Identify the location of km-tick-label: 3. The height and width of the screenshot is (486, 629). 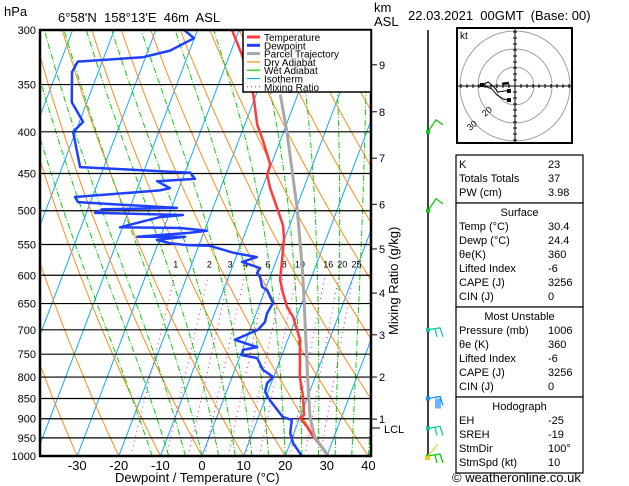
(382, 336).